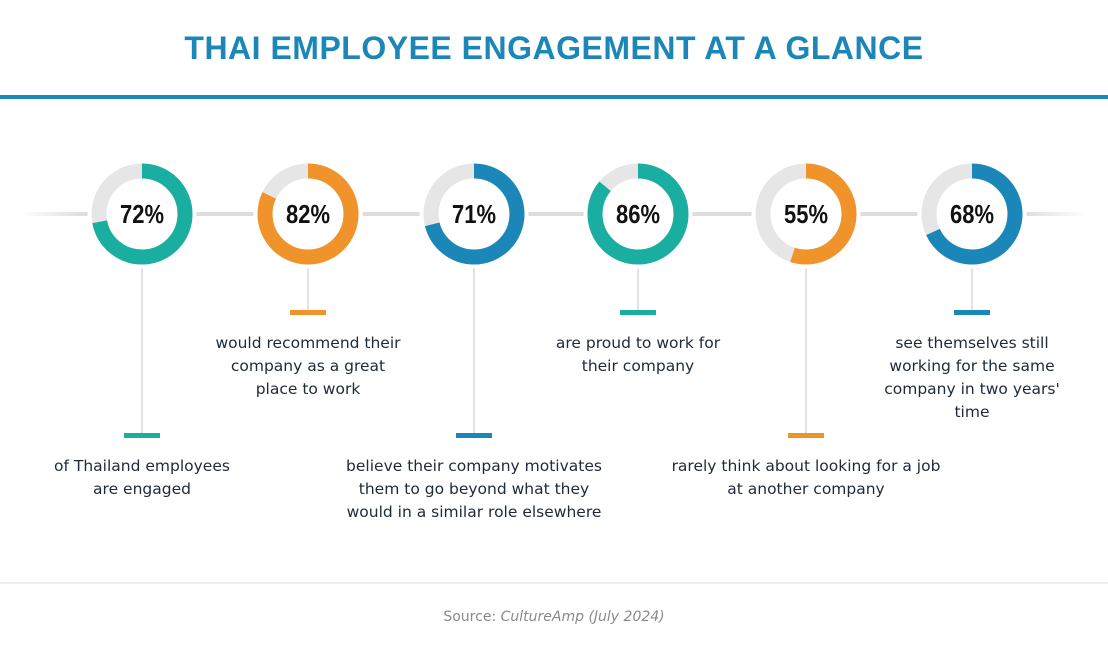 This screenshot has height=655, width=1108. I want to click on source-note: Source: CultureAmp (July 2024), so click(554, 617).